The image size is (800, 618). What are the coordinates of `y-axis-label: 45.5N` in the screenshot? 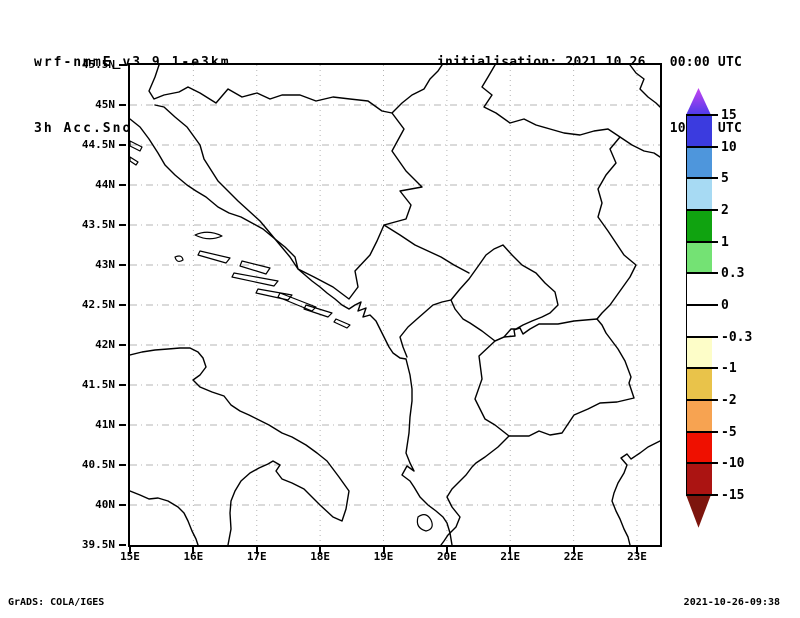 It's located at (98, 64).